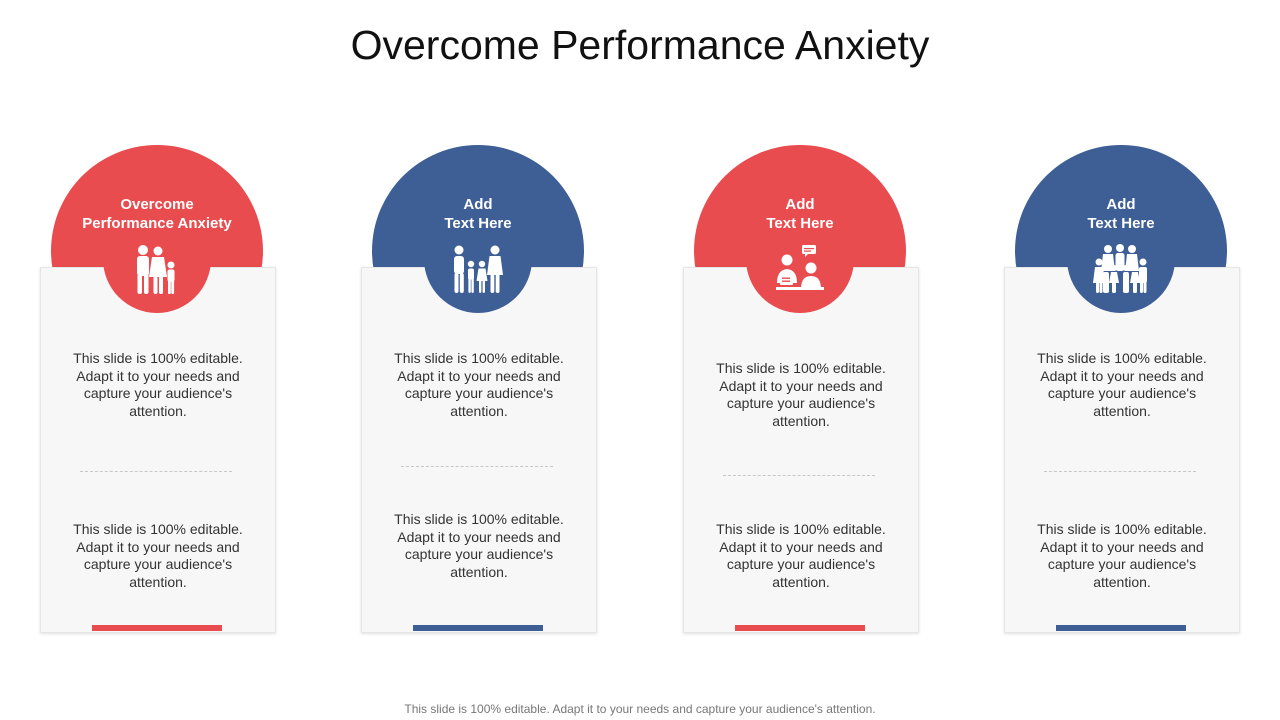  What do you see at coordinates (1120, 268) in the screenshot?
I see `large-family-icon` at bounding box center [1120, 268].